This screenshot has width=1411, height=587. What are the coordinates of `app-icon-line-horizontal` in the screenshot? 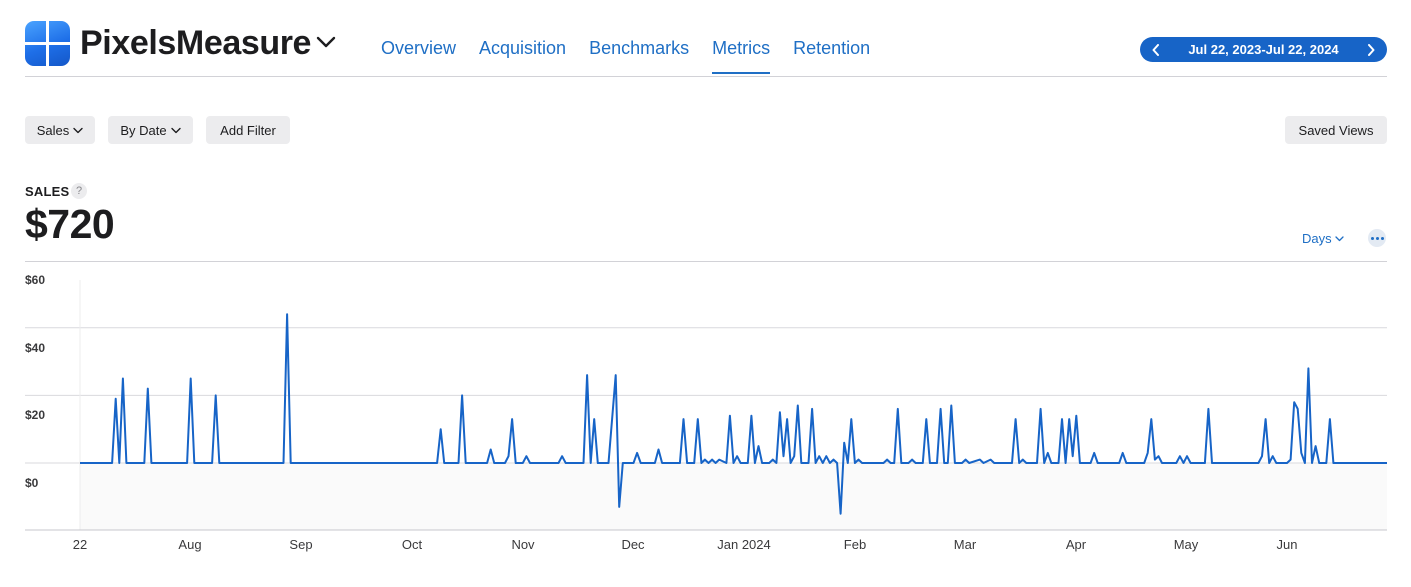 It's located at (47, 43).